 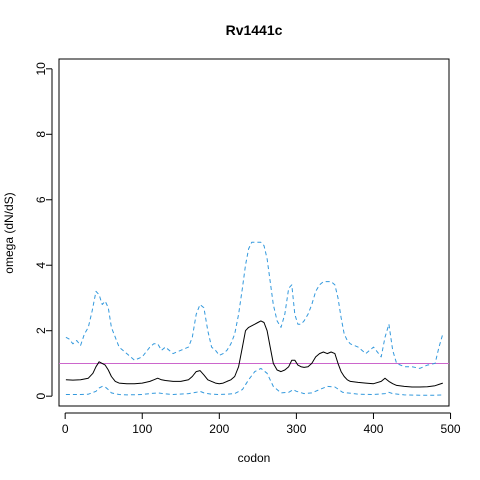 What do you see at coordinates (219, 429) in the screenshot?
I see `x-tick-label: 200` at bounding box center [219, 429].